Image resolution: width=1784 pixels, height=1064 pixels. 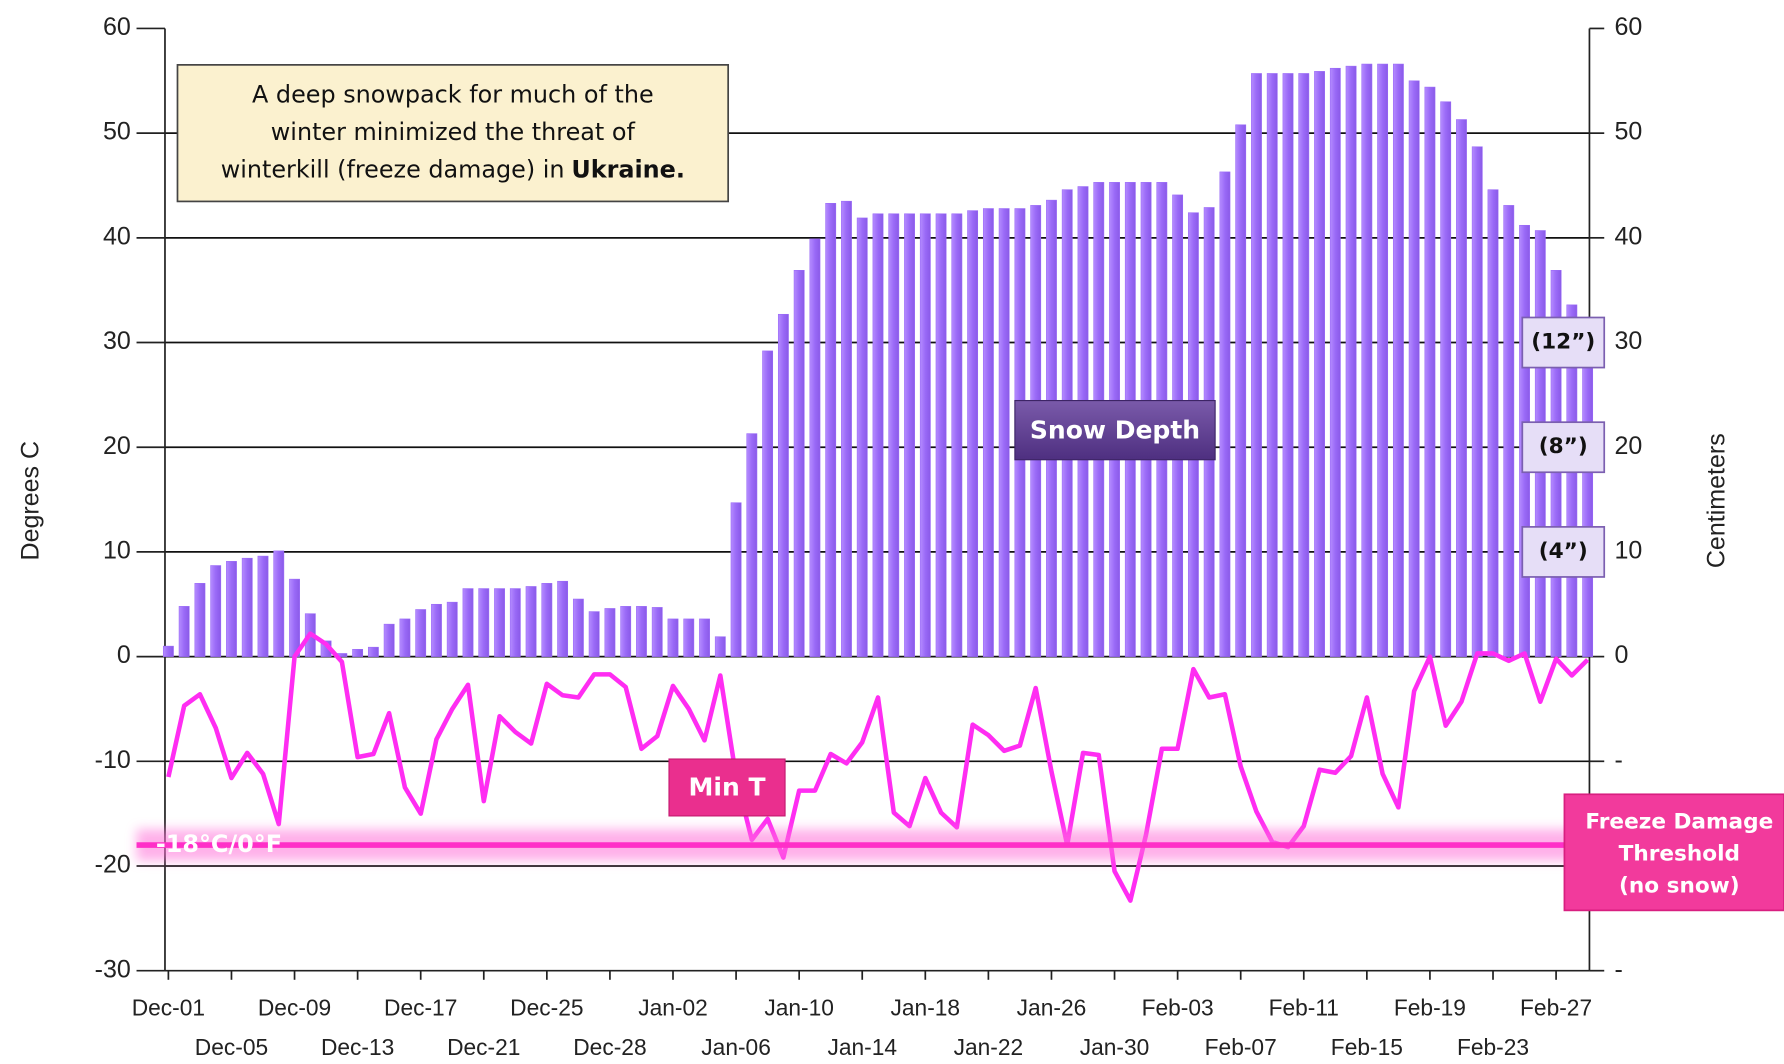 I want to click on y-tick-label: 30, so click(x=117, y=341).